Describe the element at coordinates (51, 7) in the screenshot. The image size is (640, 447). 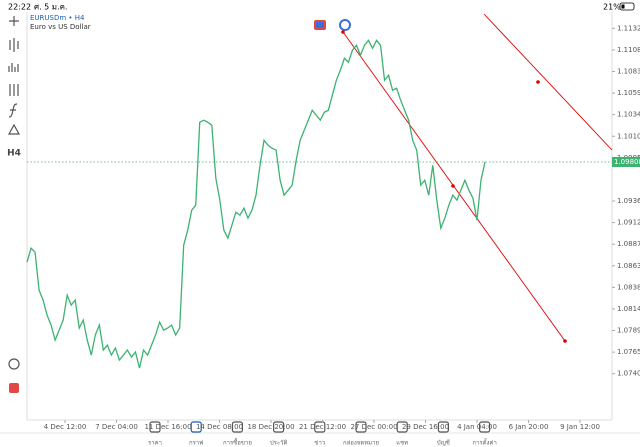
I see `status-date: ศ. 5 ม.ค.` at that location.